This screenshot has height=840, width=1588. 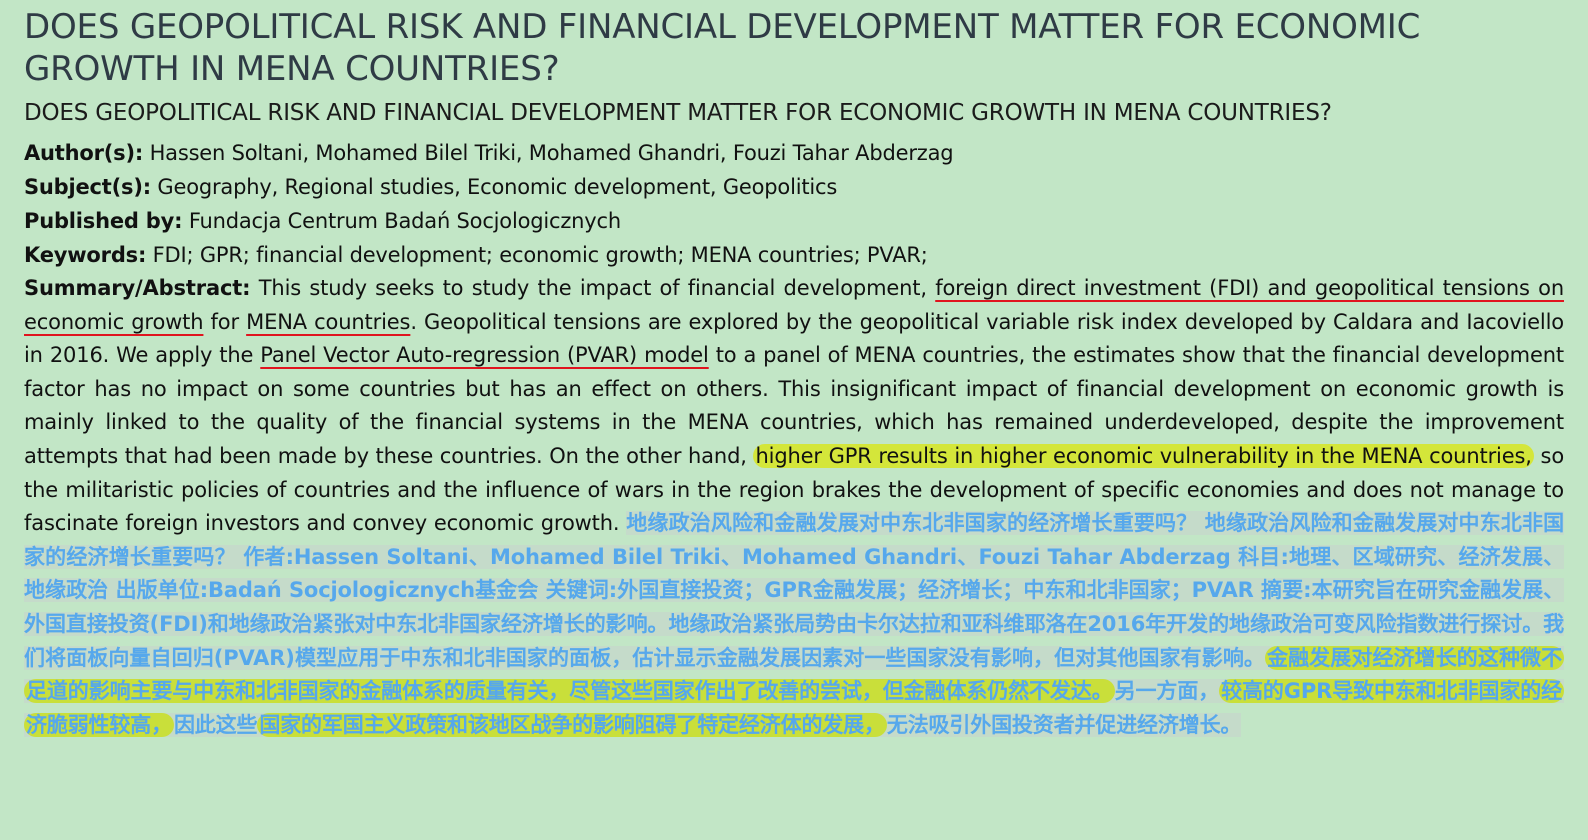 I want to click on abstract-text-2: for, so click(x=225, y=321).